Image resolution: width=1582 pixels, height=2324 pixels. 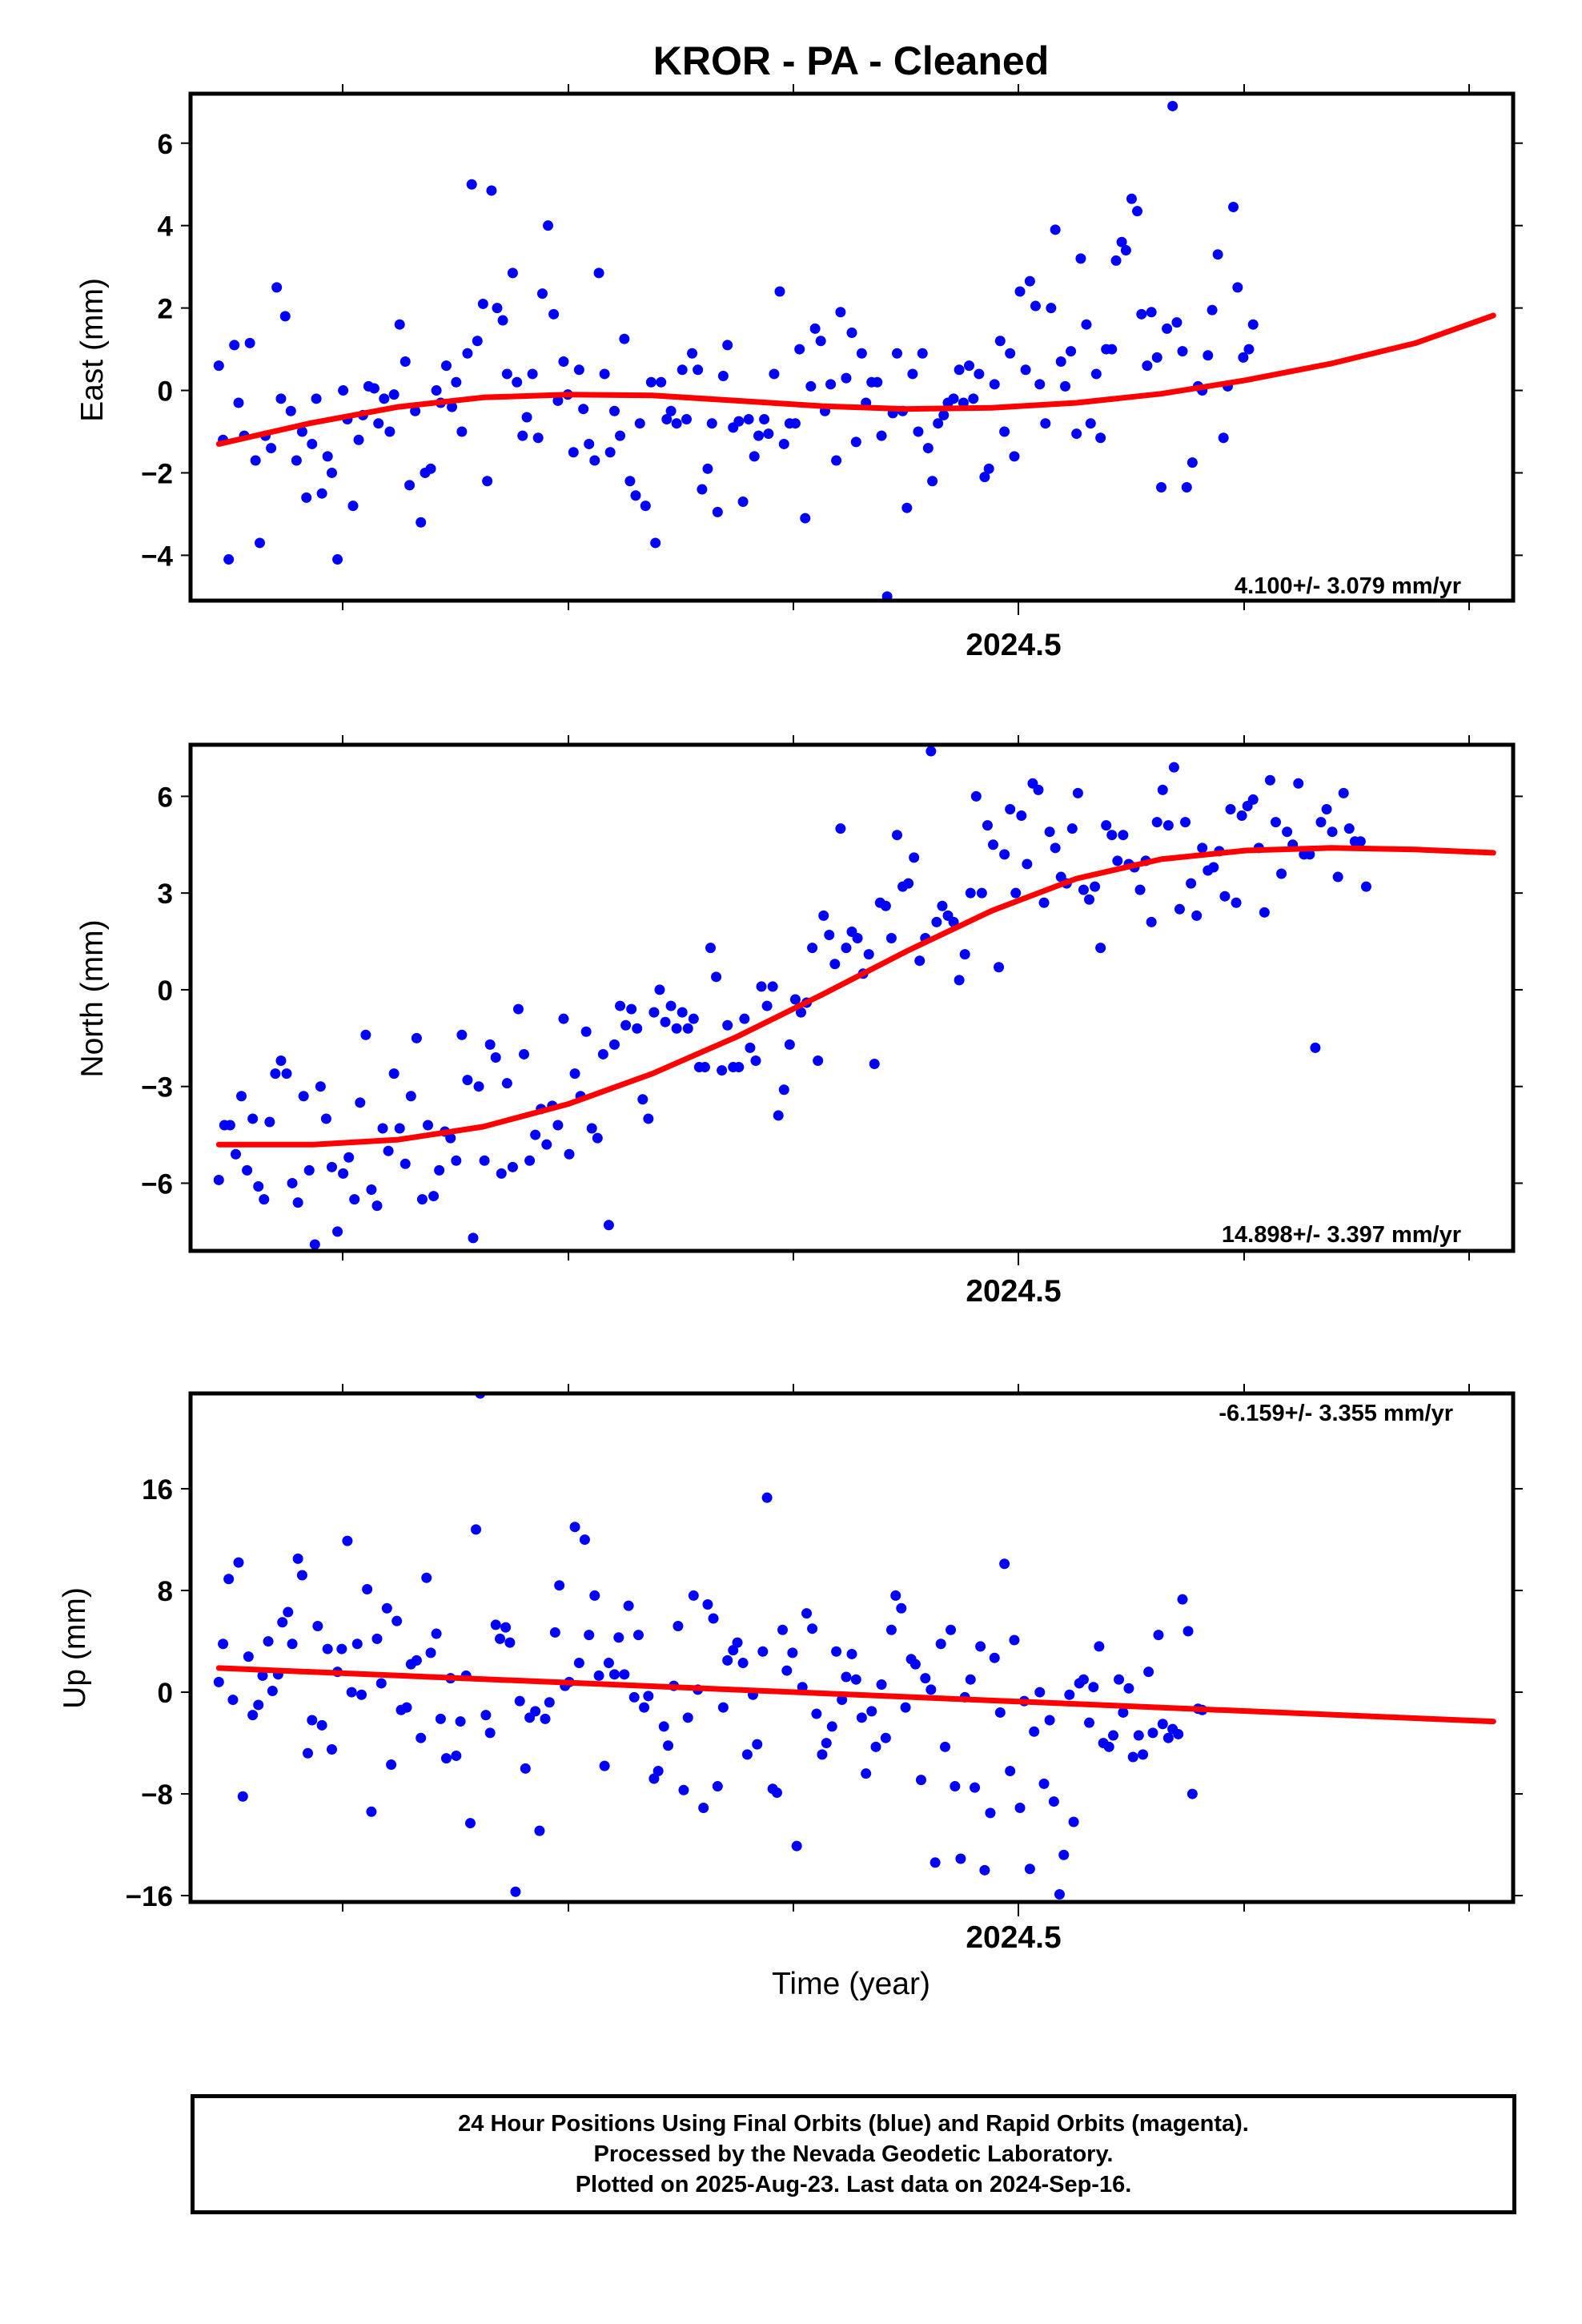 I want to click on east-fit-line, so click(x=855, y=379).